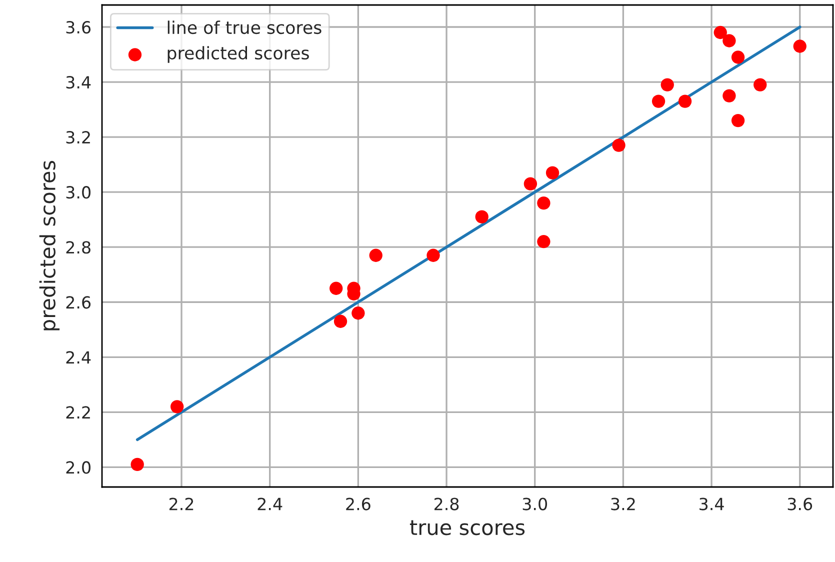 This screenshot has height=562, width=835. What do you see at coordinates (78, 137) in the screenshot?
I see `y-tick-label: 3.2` at bounding box center [78, 137].